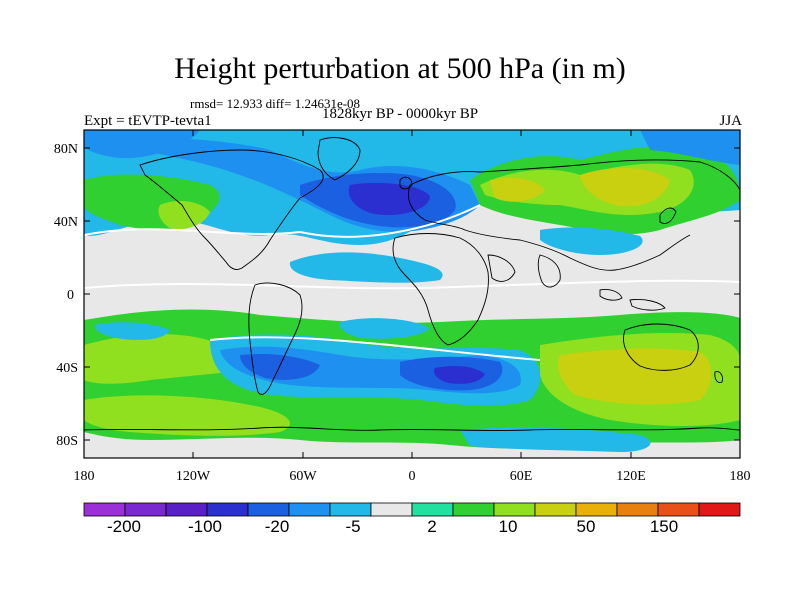  What do you see at coordinates (124, 526) in the screenshot?
I see `colorbar-label: -200` at bounding box center [124, 526].